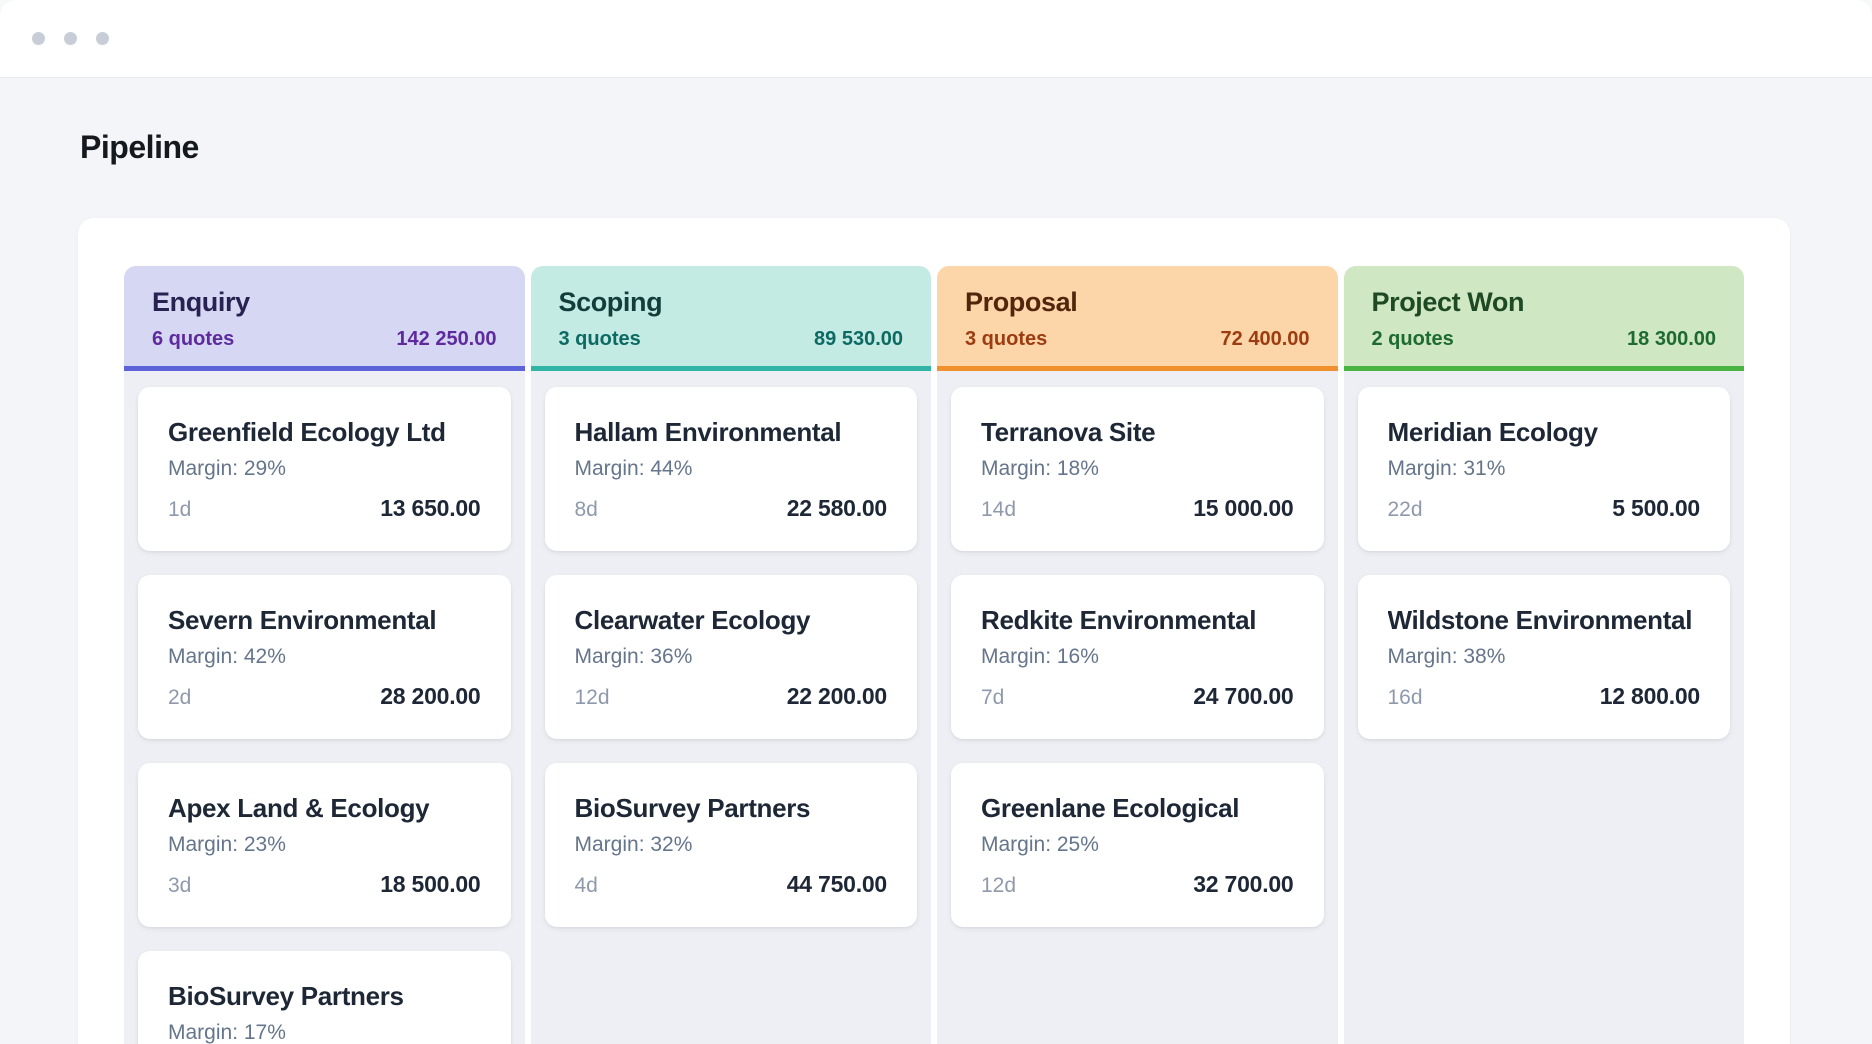 This screenshot has width=1872, height=1044. I want to click on card-client-name: Meridian Ecology, so click(1493, 432).